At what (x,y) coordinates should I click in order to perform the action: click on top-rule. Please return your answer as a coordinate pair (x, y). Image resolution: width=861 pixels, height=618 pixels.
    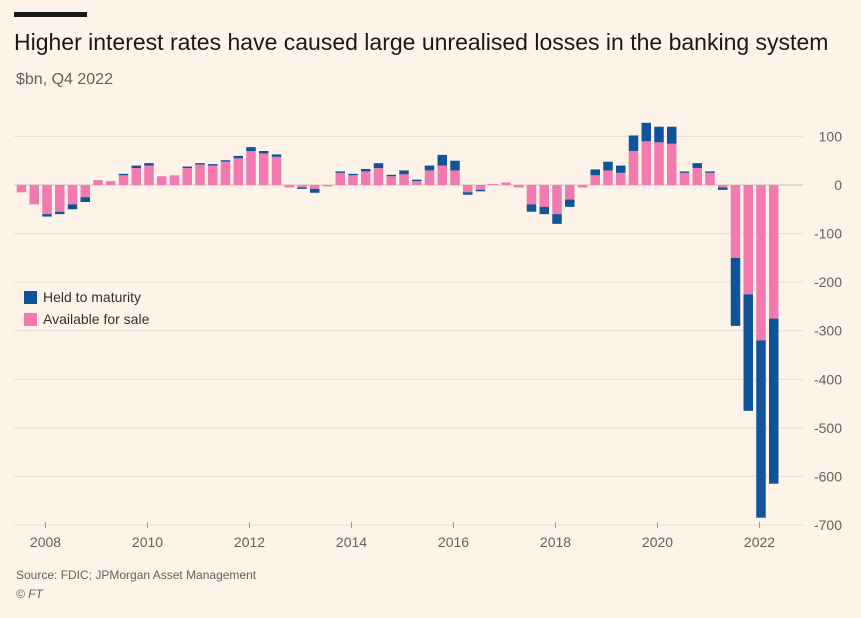
    Looking at the image, I should click on (50, 14).